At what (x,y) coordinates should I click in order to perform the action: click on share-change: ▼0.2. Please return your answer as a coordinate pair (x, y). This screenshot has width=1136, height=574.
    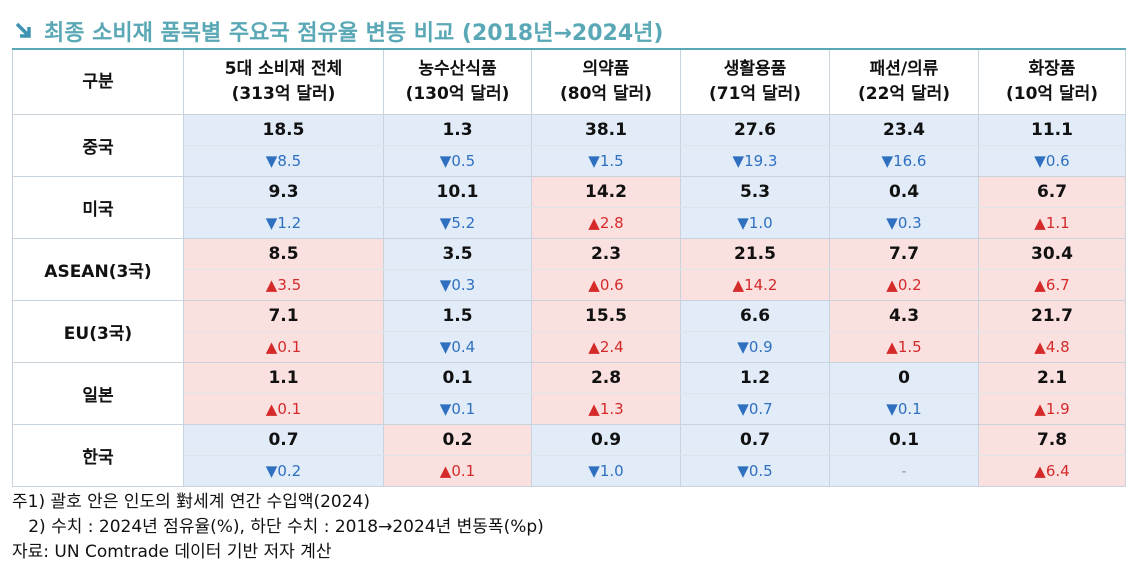
    Looking at the image, I should click on (283, 471).